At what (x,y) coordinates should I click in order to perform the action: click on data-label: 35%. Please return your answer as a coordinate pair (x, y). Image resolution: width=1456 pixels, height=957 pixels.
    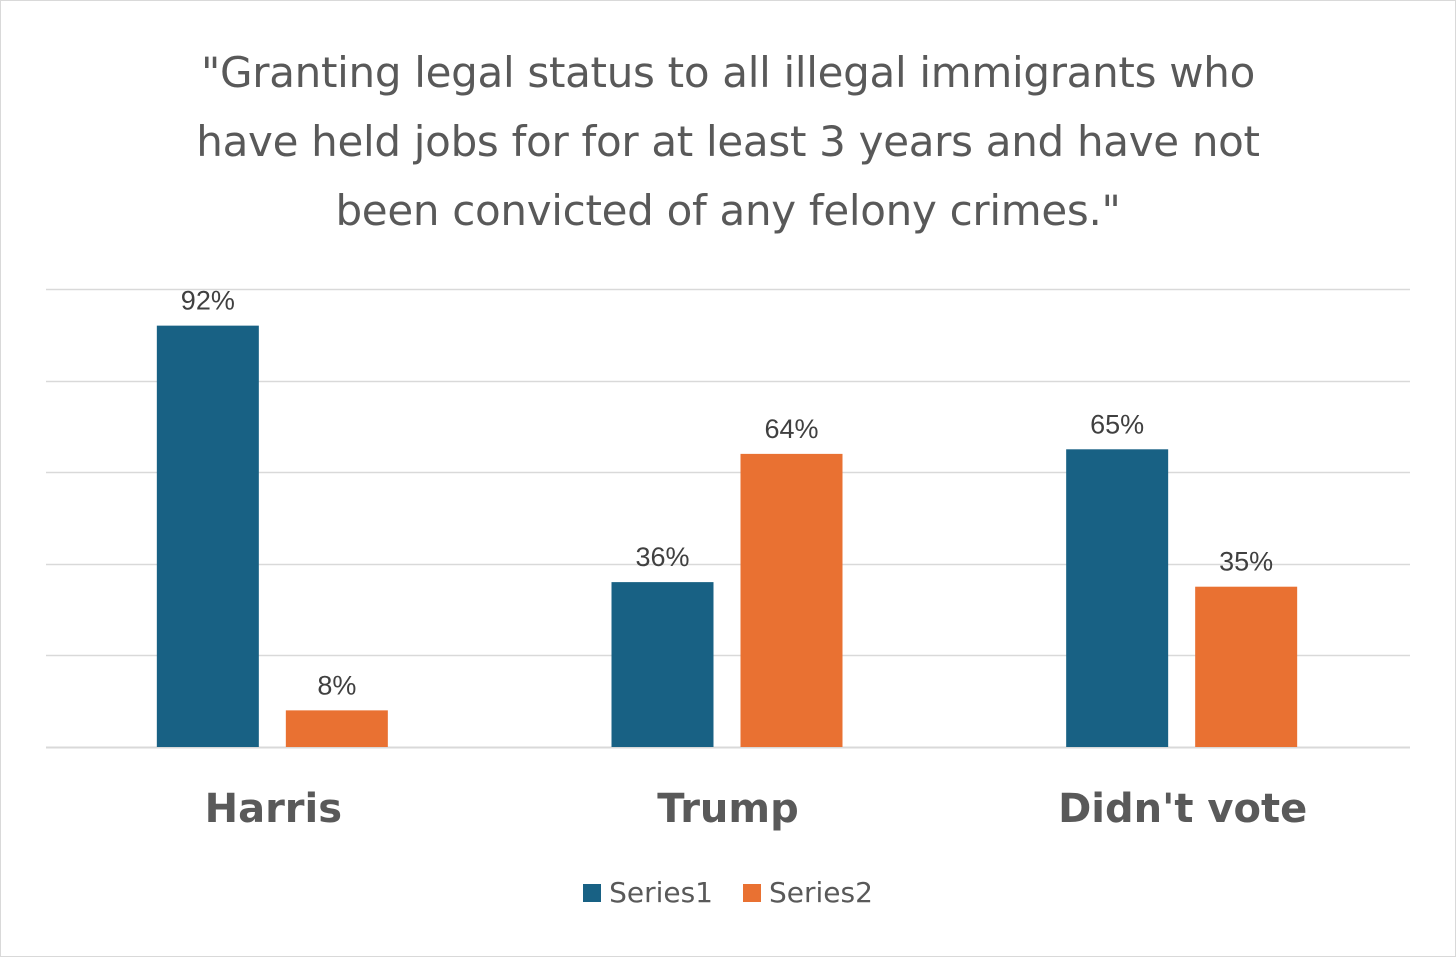
    Looking at the image, I should click on (1246, 562).